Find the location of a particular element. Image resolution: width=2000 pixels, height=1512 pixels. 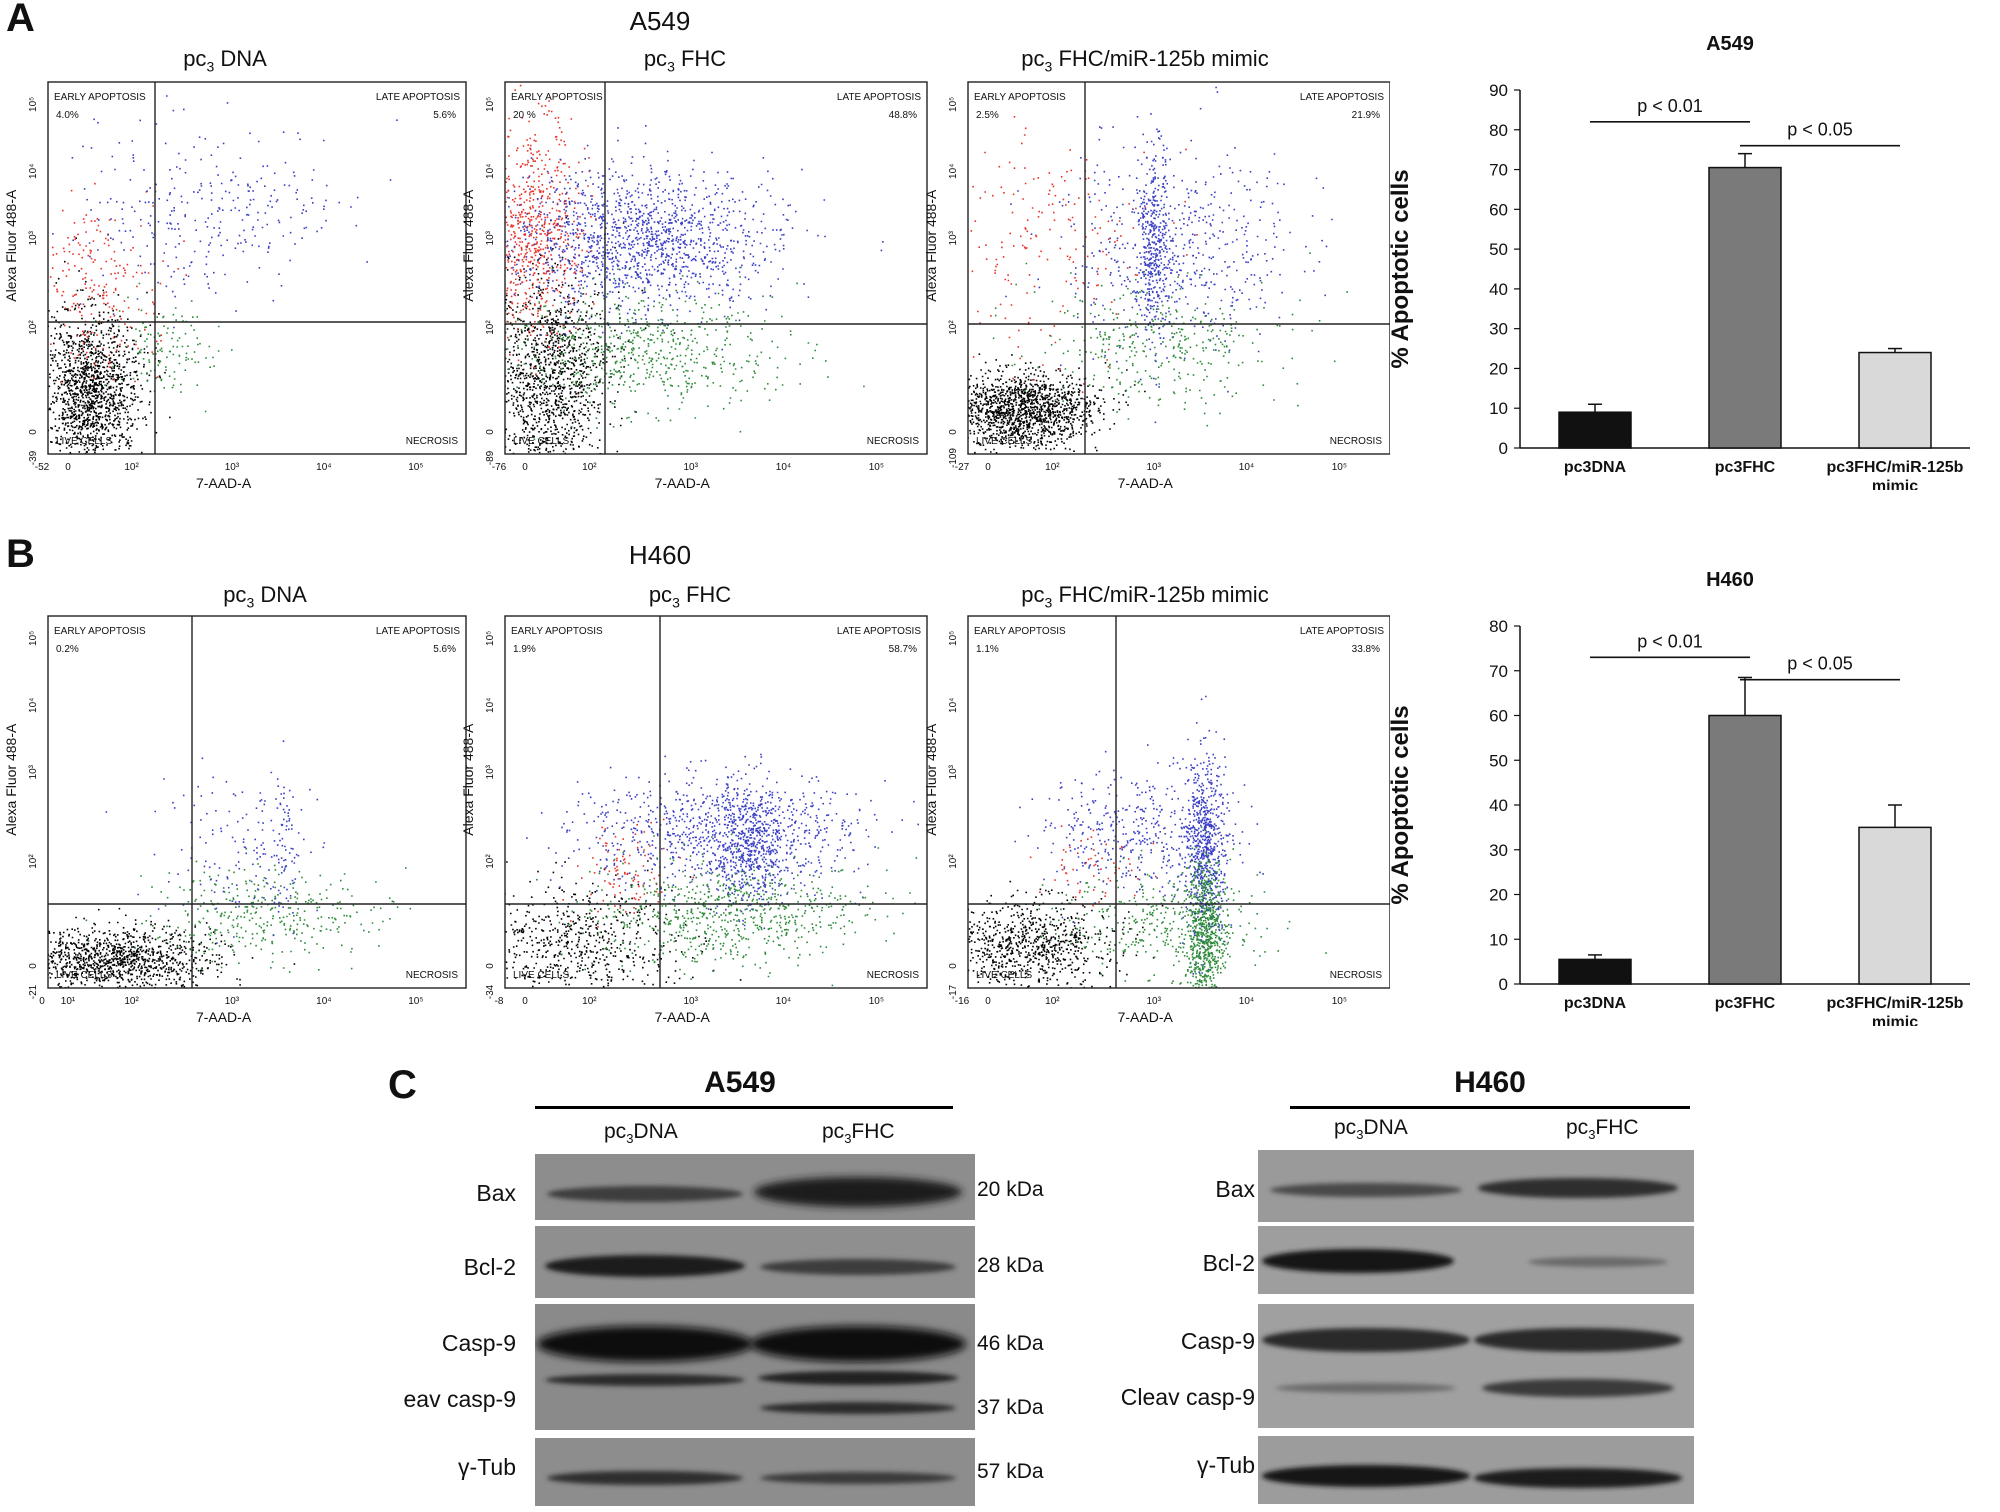

y-tick-label: 60 is located at coordinates (1498, 209).